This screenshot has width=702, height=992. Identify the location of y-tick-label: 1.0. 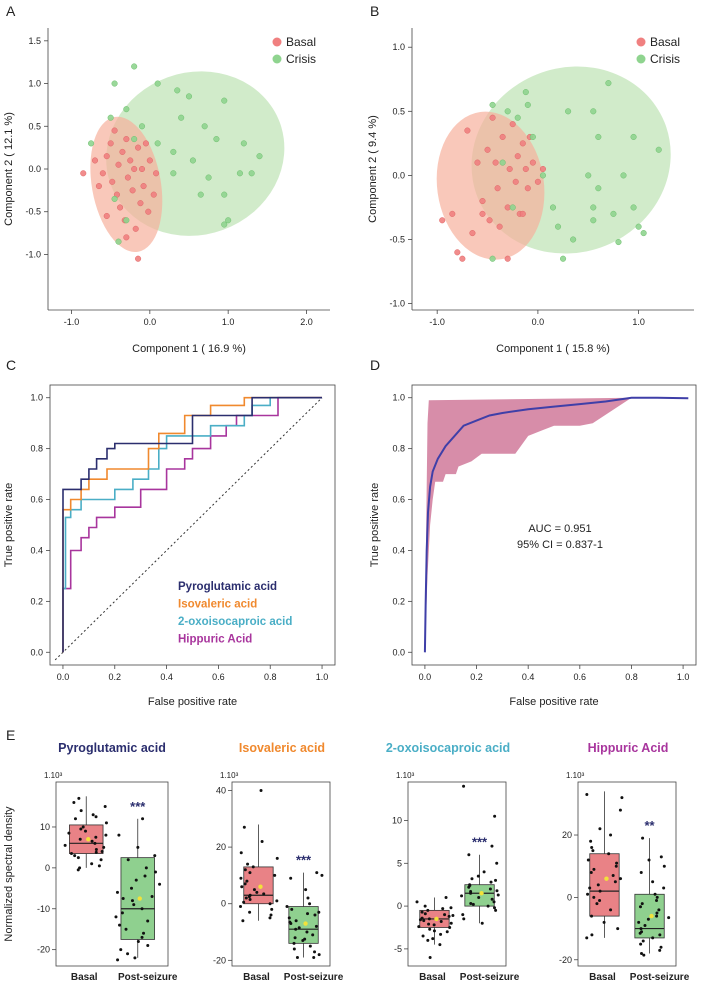
(398, 47).